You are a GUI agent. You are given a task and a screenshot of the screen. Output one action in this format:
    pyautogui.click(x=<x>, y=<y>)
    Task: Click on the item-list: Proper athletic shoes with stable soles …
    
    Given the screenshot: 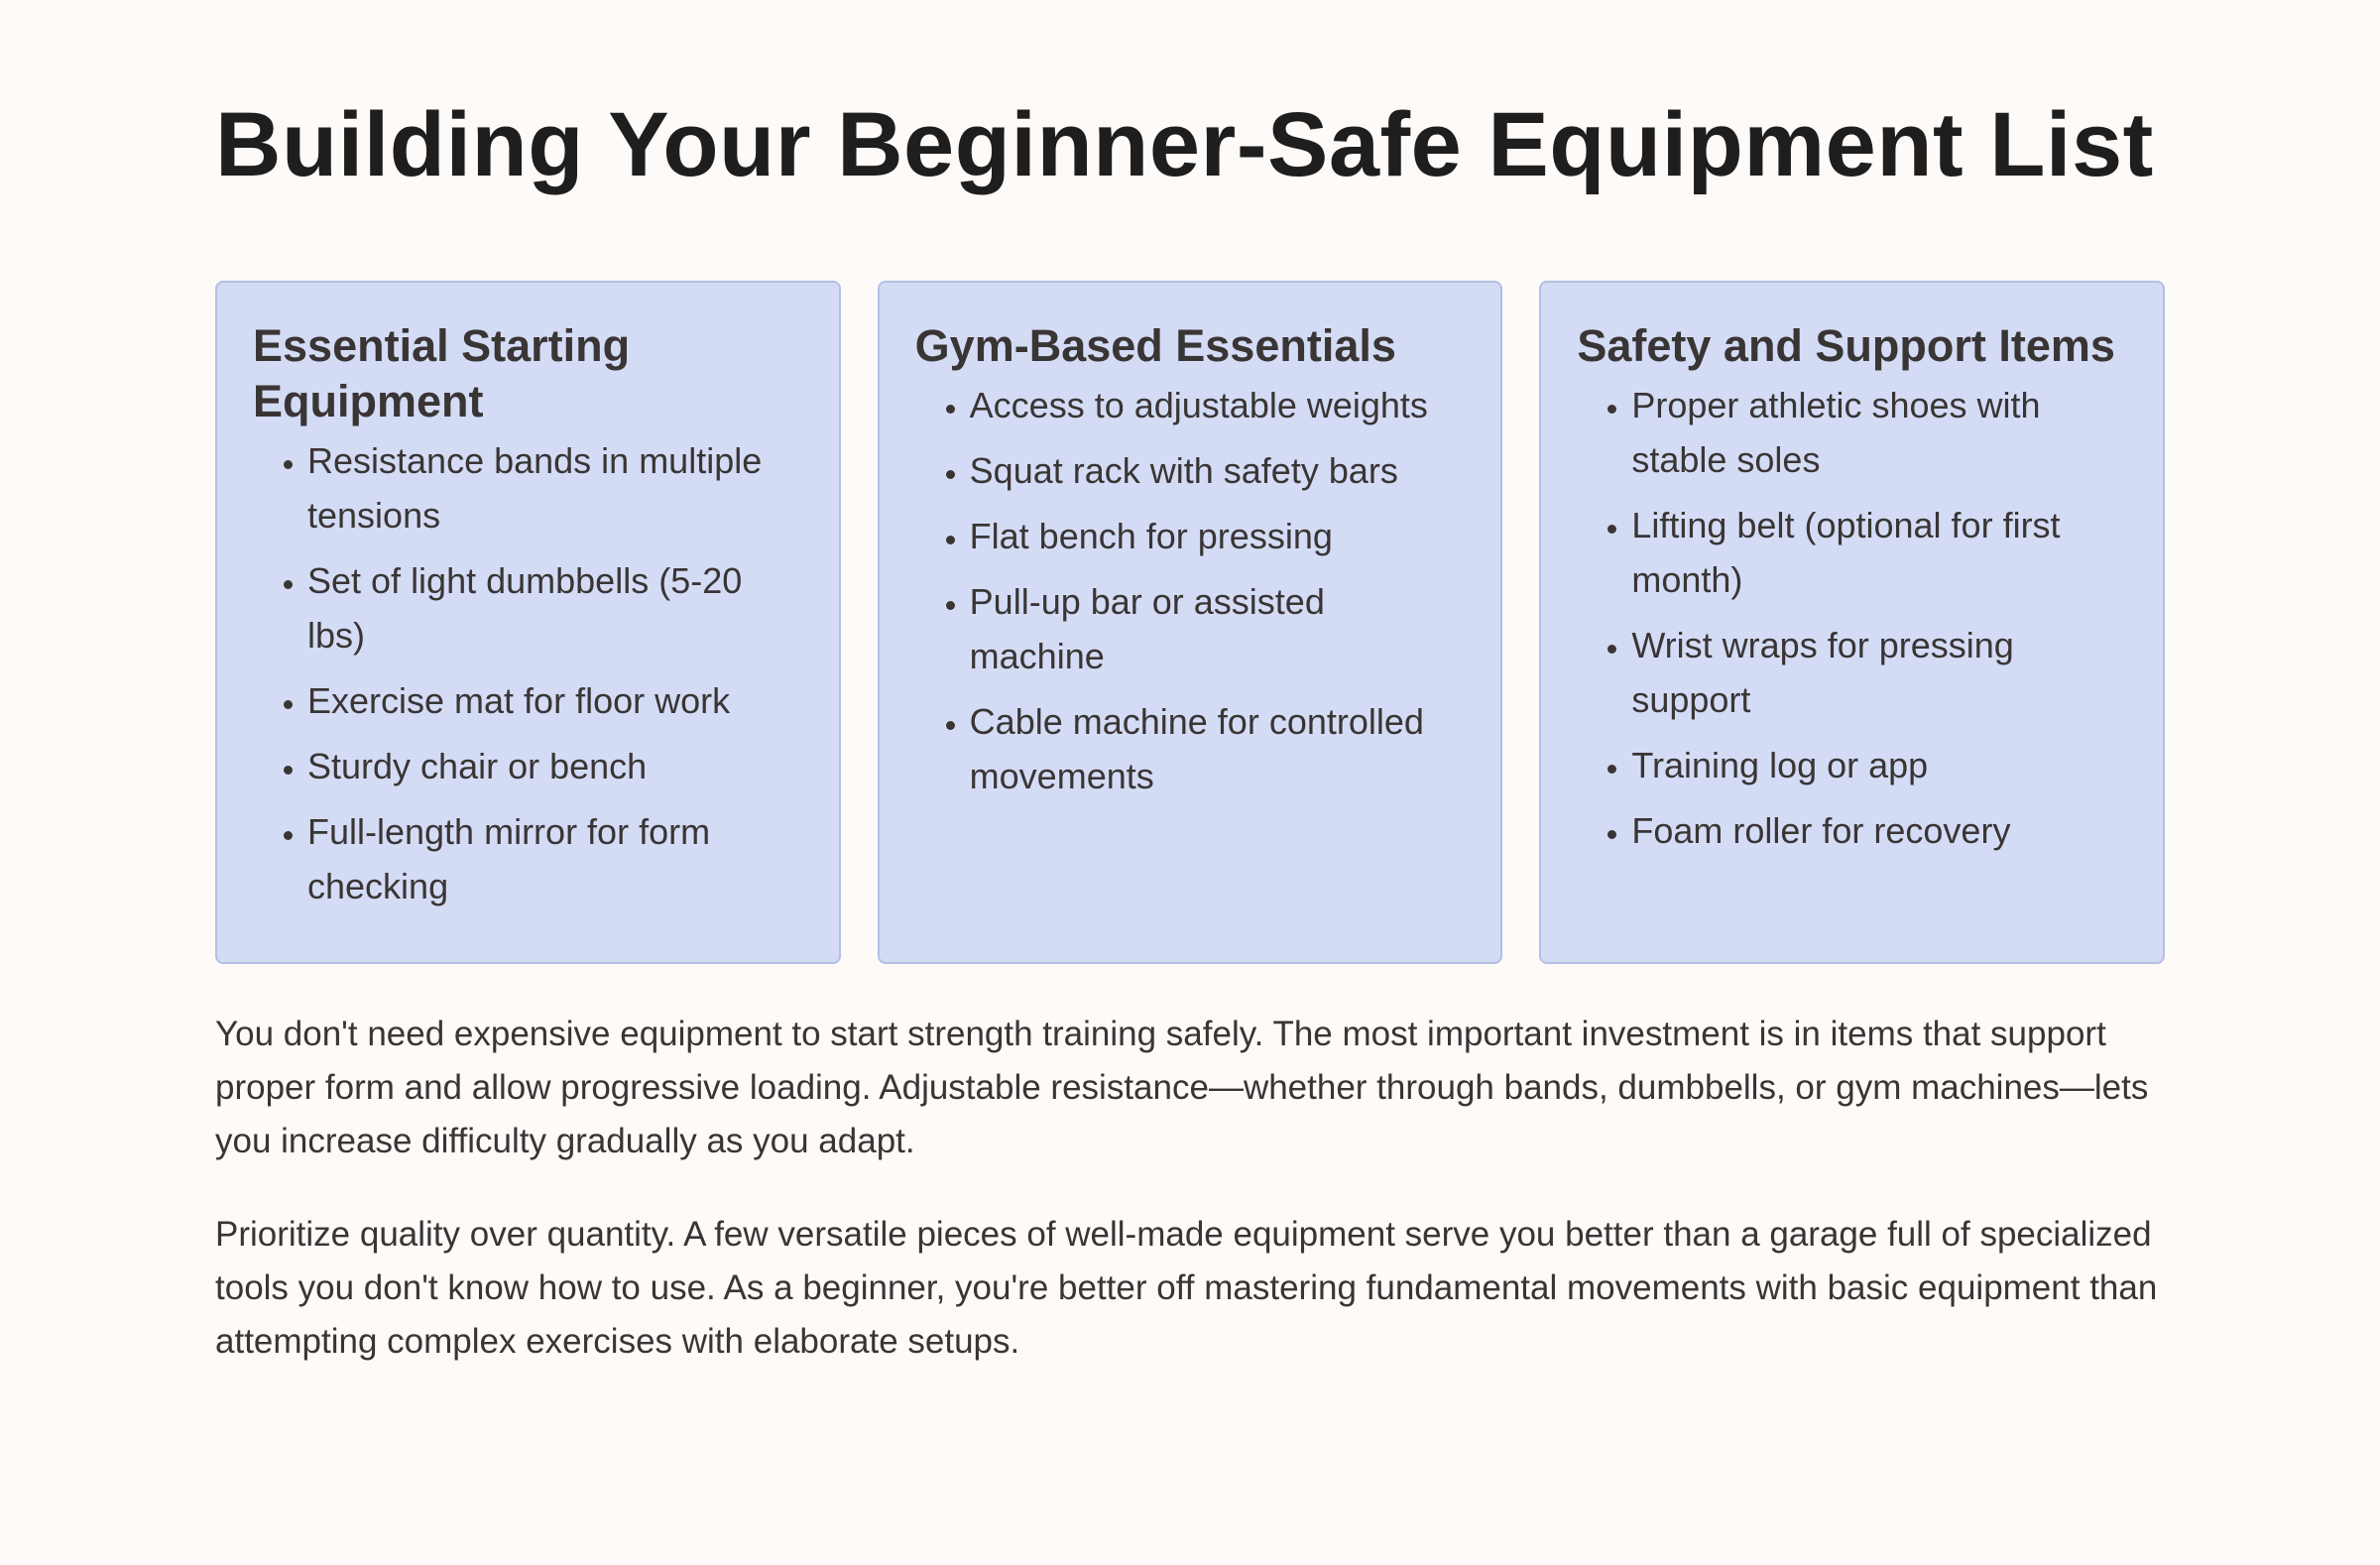 What is the action you would take?
    pyautogui.click(x=1853, y=618)
    